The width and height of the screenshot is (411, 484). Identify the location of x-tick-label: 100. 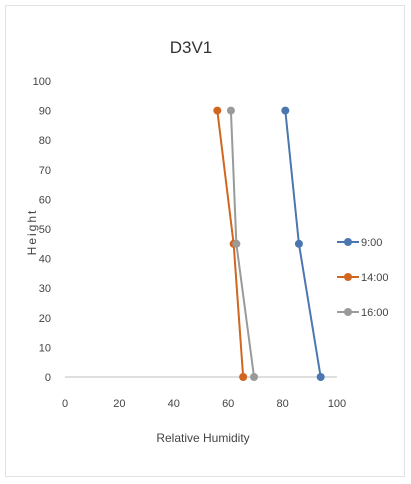
(337, 404).